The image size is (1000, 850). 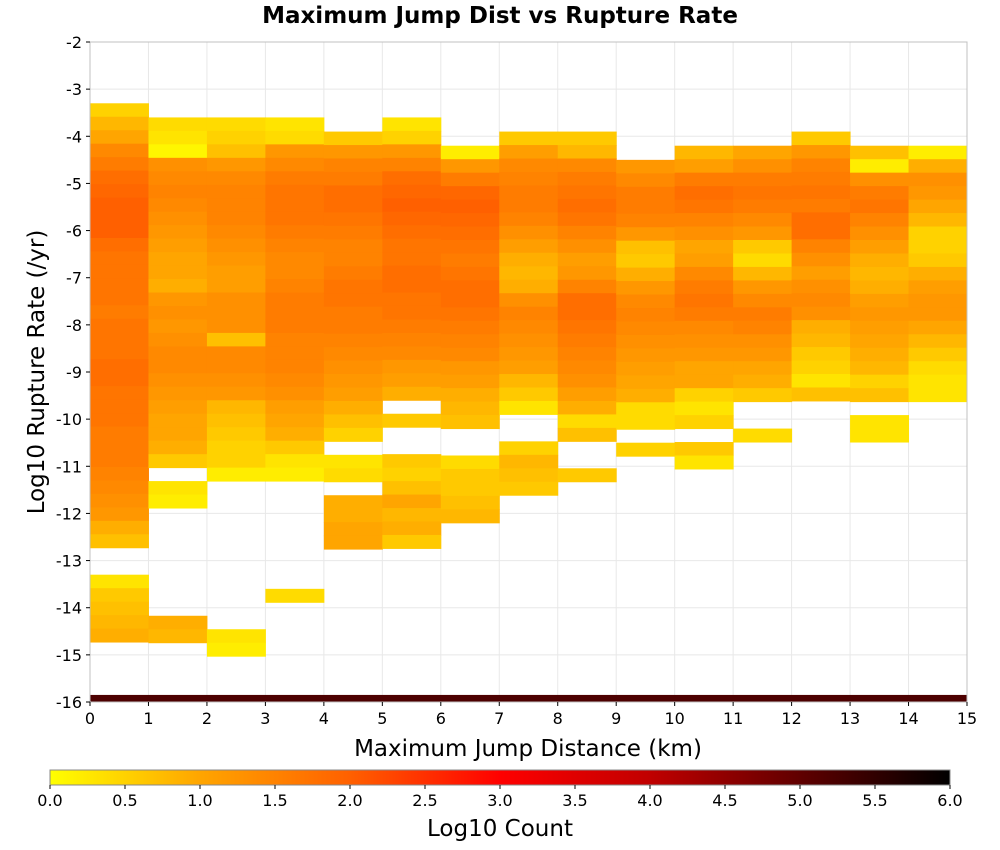 What do you see at coordinates (528, 749) in the screenshot?
I see `x-axis-label: Maximum Jump Distance (km)` at bounding box center [528, 749].